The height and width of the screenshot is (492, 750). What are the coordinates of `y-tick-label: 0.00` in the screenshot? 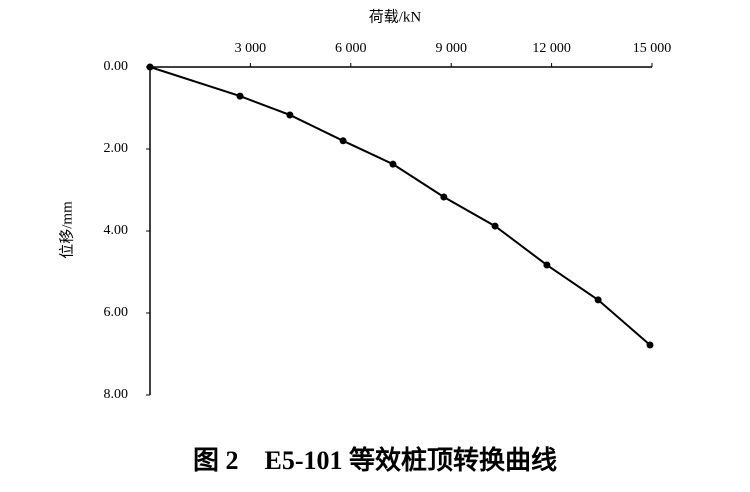 It's located at (116, 66).